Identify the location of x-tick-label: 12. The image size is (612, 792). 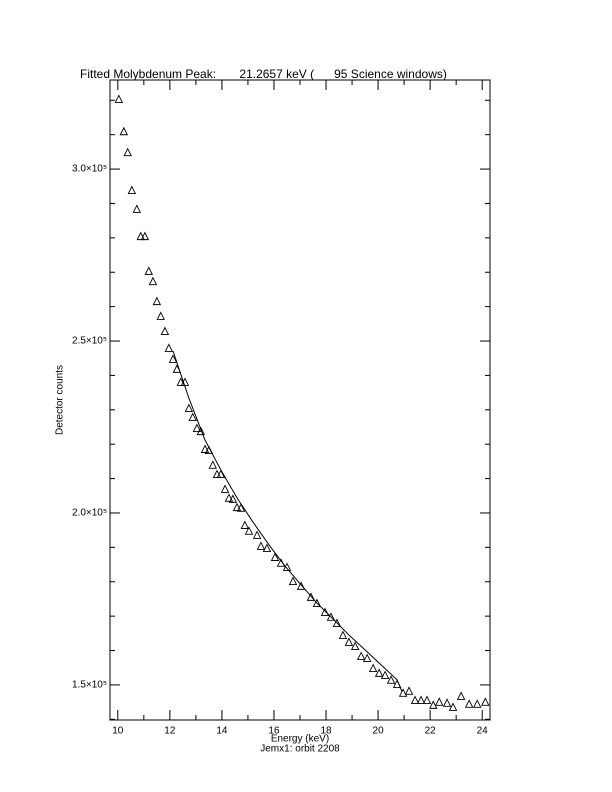
(170, 731).